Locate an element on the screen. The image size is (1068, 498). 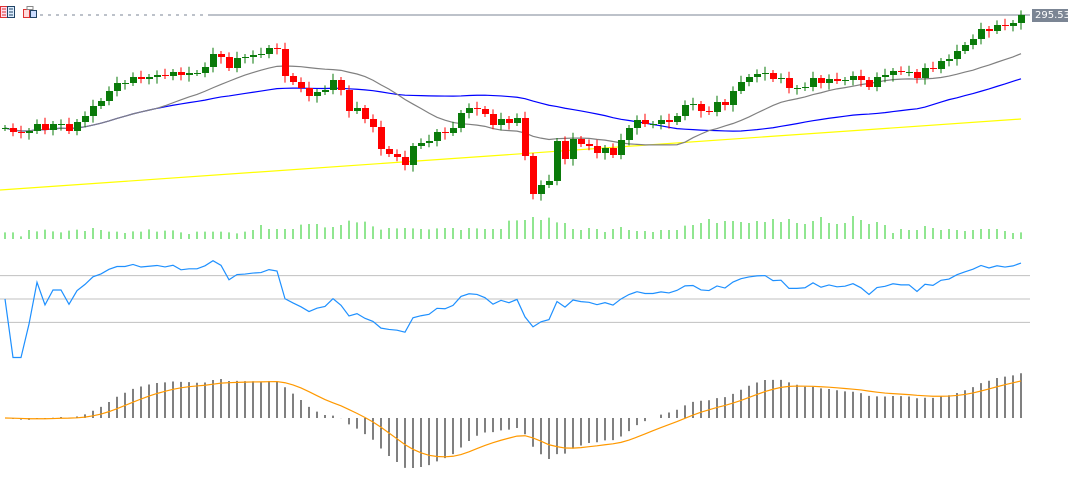
sma-slow-line is located at coordinates (513, 105).